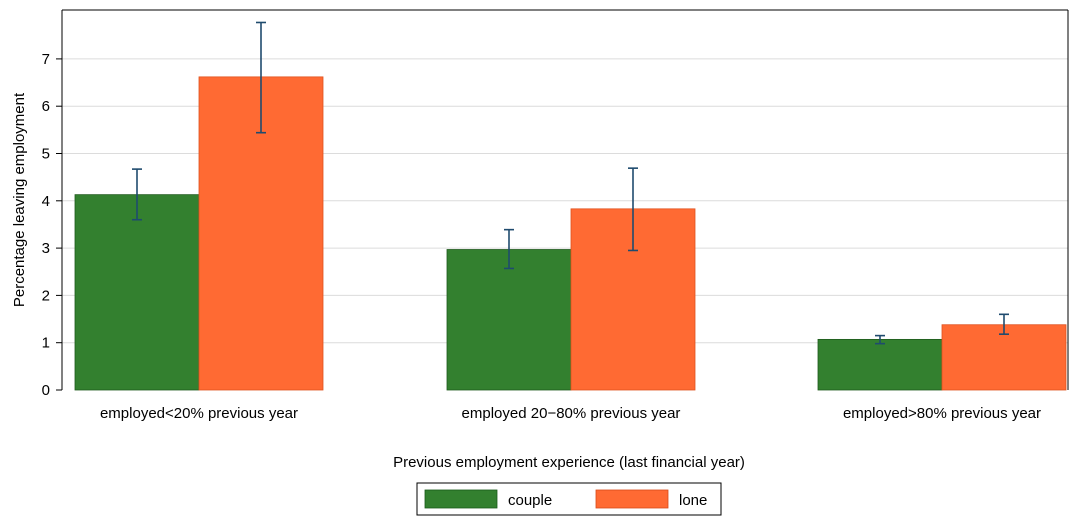 The width and height of the screenshot is (1070, 521). What do you see at coordinates (1004, 357) in the screenshot?
I see `bar-lone` at bounding box center [1004, 357].